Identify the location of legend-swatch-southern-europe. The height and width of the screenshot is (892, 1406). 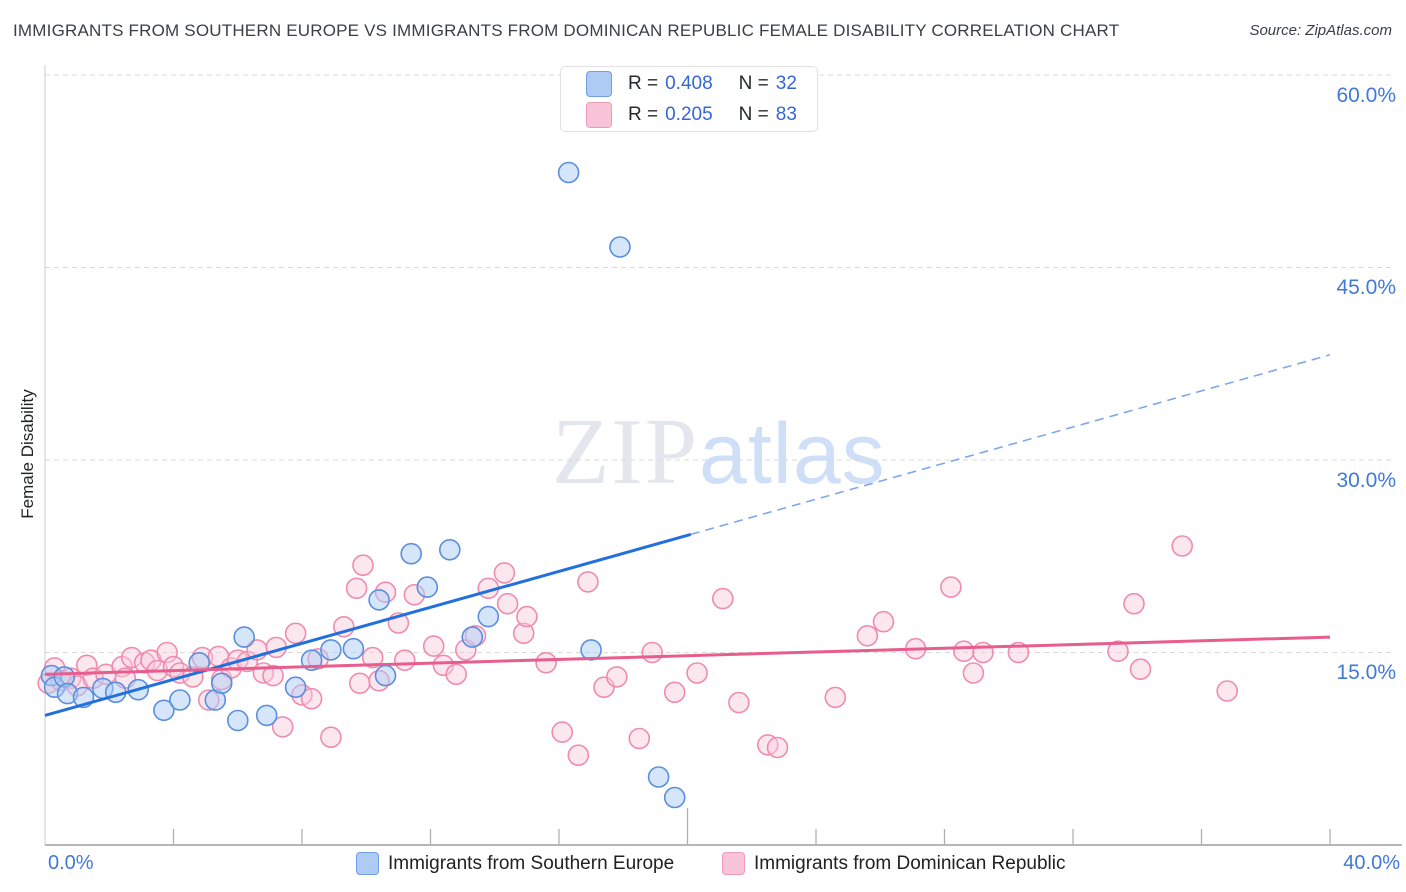
(367, 863).